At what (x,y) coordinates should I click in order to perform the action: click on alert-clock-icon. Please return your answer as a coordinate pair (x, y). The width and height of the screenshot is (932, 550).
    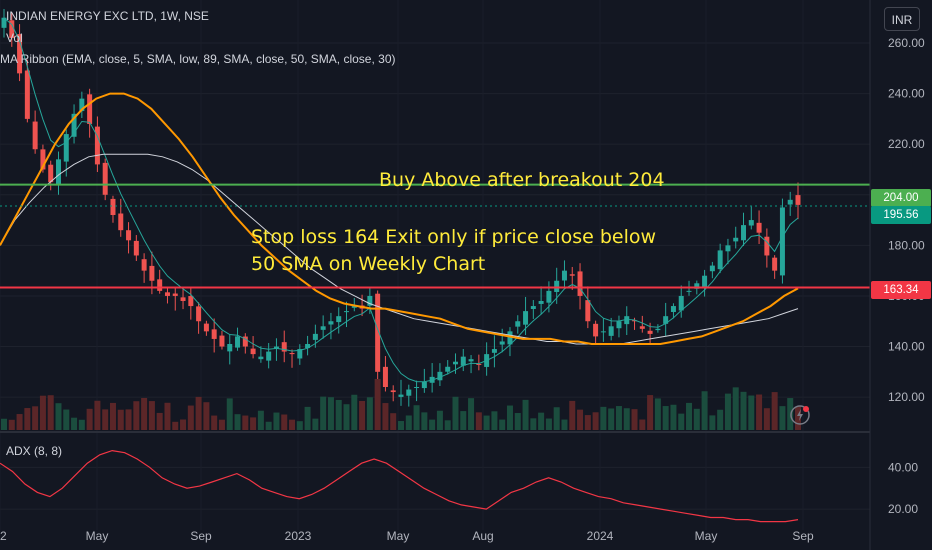
    Looking at the image, I should click on (800, 415).